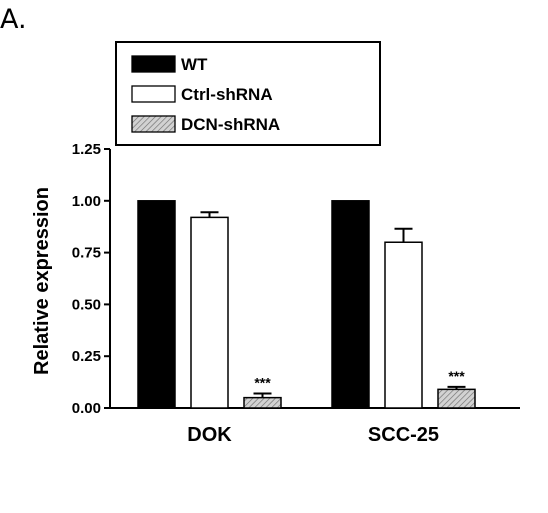  Describe the element at coordinates (86, 304) in the screenshot. I see `y-tick-label: 0.50` at that location.